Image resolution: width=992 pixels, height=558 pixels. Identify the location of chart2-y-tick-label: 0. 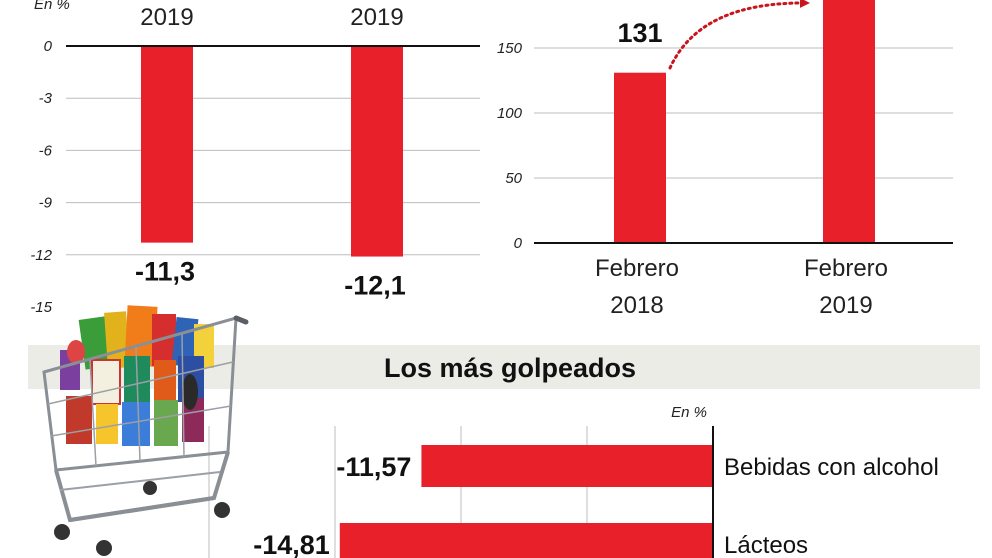
(518, 243).